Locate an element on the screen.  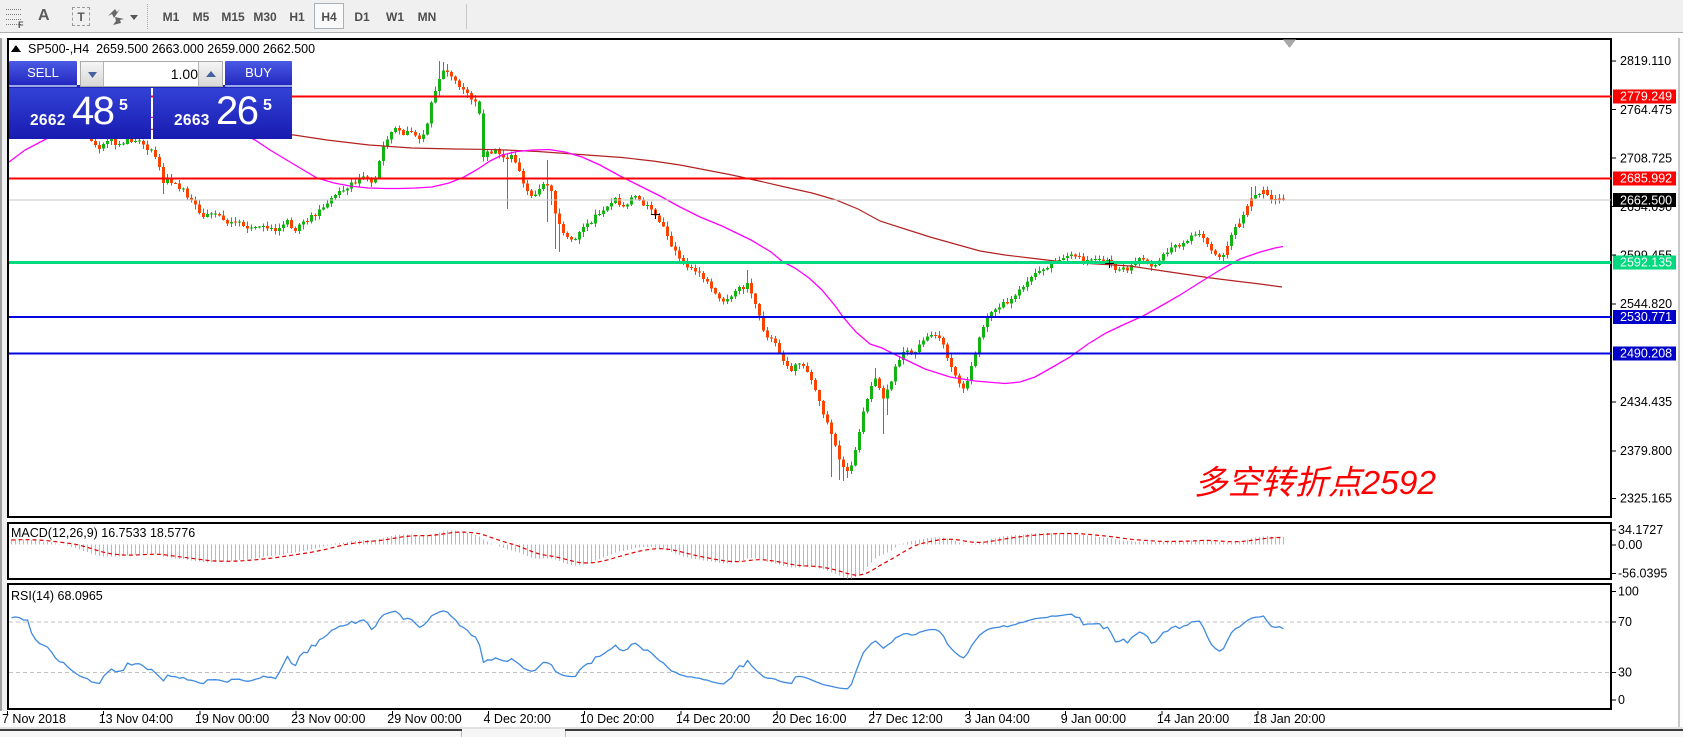
svg-text: 2530.771 is located at coordinates (1646, 317).